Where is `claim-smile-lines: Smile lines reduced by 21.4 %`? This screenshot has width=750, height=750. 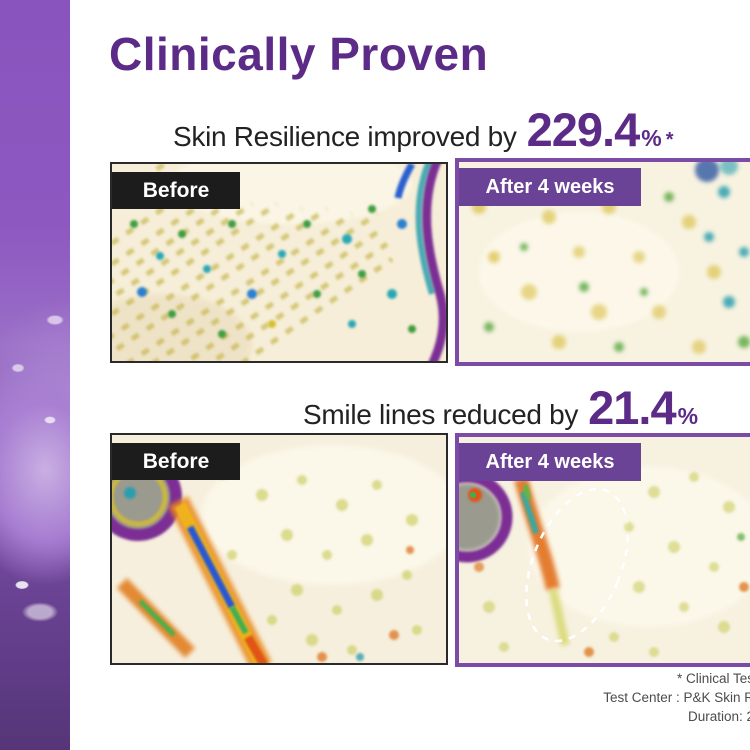 claim-smile-lines: Smile lines reduced by 21.4 % is located at coordinates (500, 407).